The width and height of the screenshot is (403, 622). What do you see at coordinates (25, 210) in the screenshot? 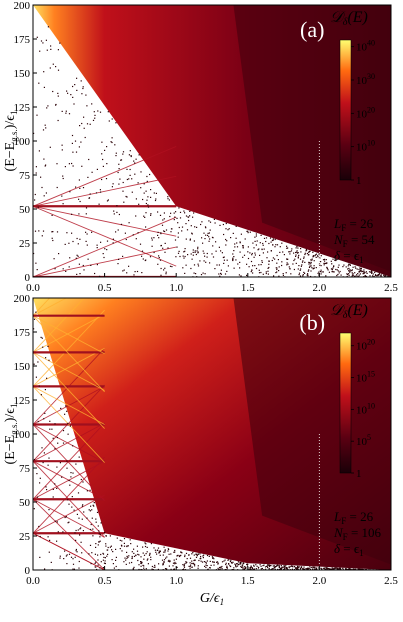
I see `y-tick-label: 50` at bounding box center [25, 210].